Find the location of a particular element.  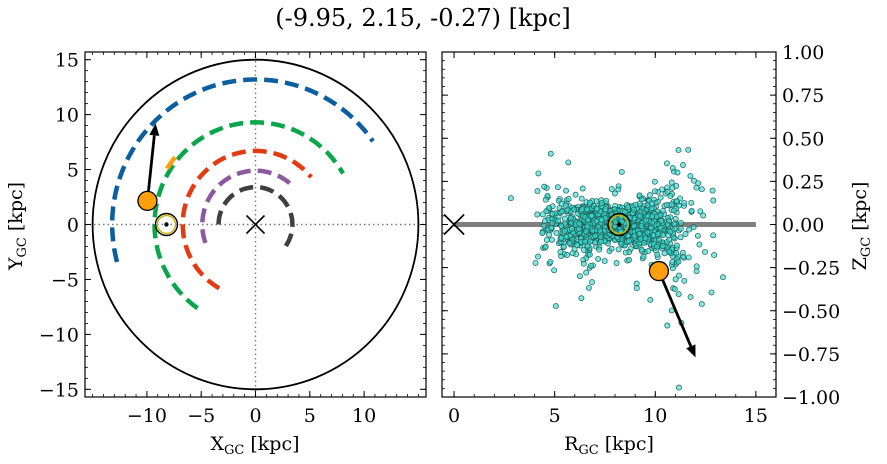

y-tick-label: 1.00 is located at coordinates (803, 53).